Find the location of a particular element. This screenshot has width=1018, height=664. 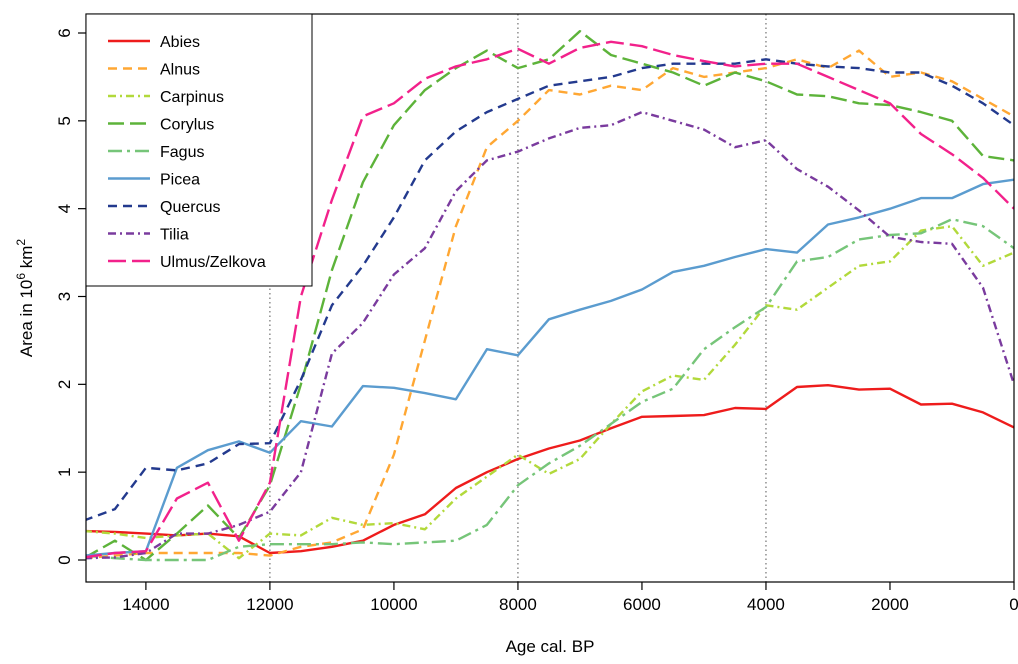

x-axis-title: Age cal. BP is located at coordinates (550, 646).